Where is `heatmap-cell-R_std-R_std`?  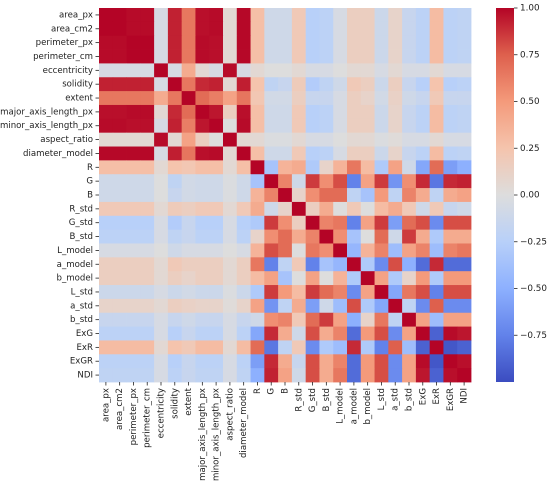
heatmap-cell-R_std-R_std is located at coordinates (299, 209).